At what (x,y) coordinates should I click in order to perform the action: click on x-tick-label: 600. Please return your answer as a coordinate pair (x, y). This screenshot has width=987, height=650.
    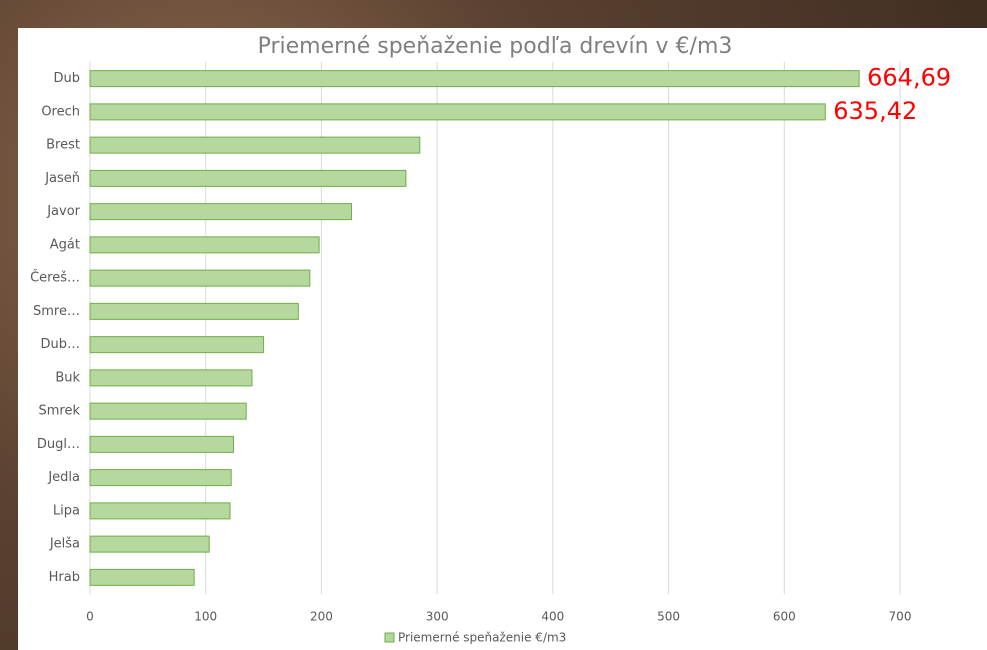
    Looking at the image, I should click on (784, 617).